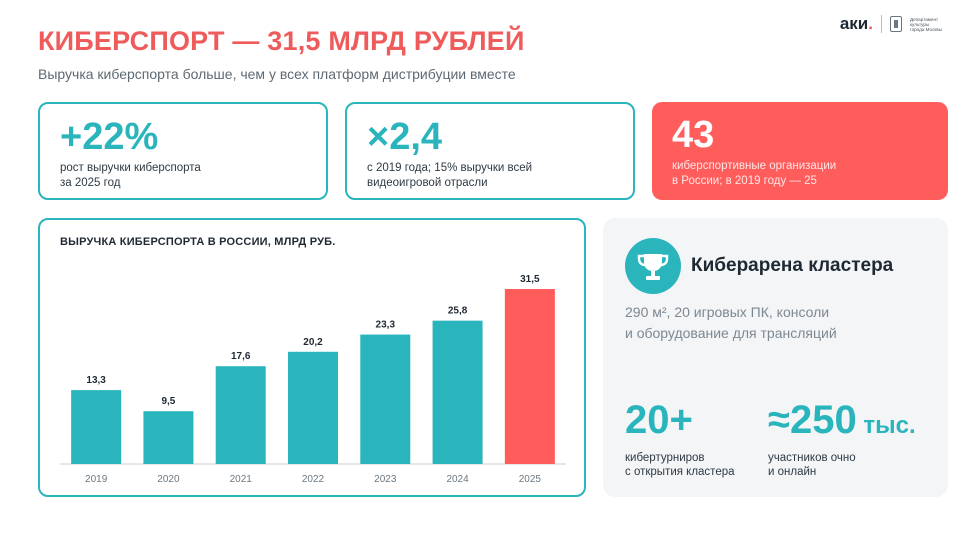 The image size is (978, 537). I want to click on tournaments-count: 20+, so click(659, 420).